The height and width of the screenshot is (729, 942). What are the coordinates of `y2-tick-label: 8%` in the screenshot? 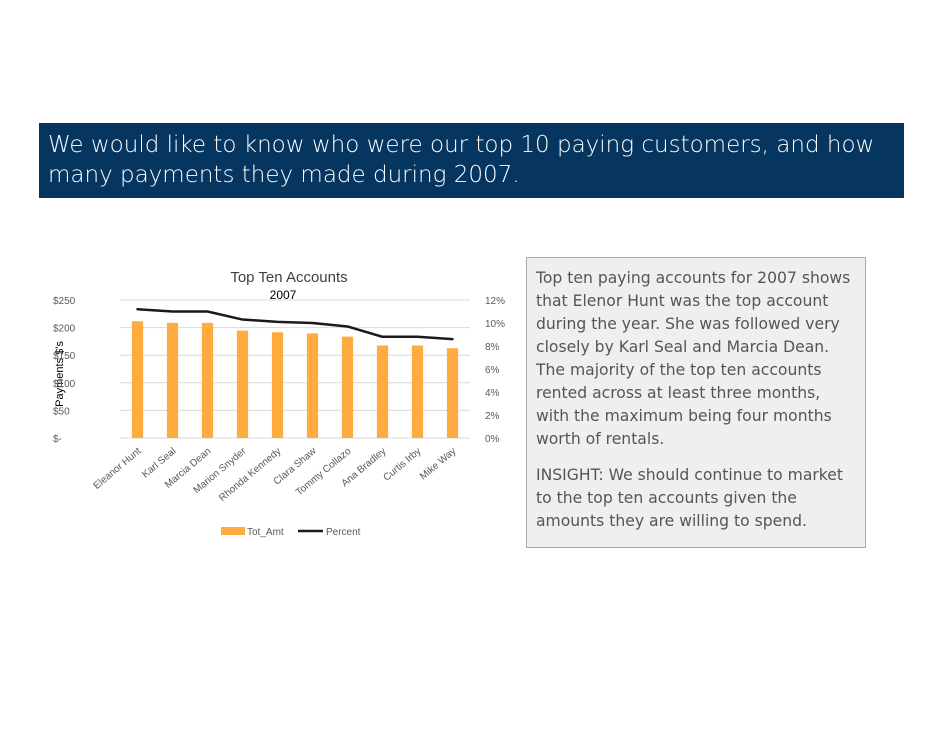 It's located at (492, 347).